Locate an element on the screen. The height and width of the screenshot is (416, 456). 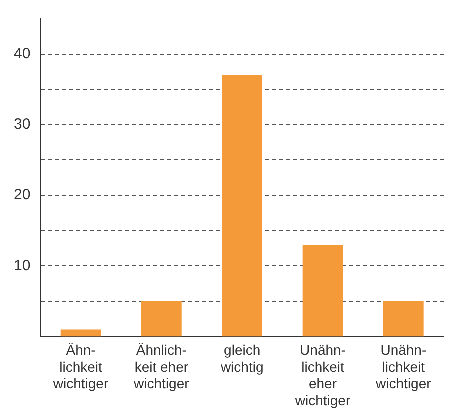
y-tick-label: 20 is located at coordinates (22, 195).